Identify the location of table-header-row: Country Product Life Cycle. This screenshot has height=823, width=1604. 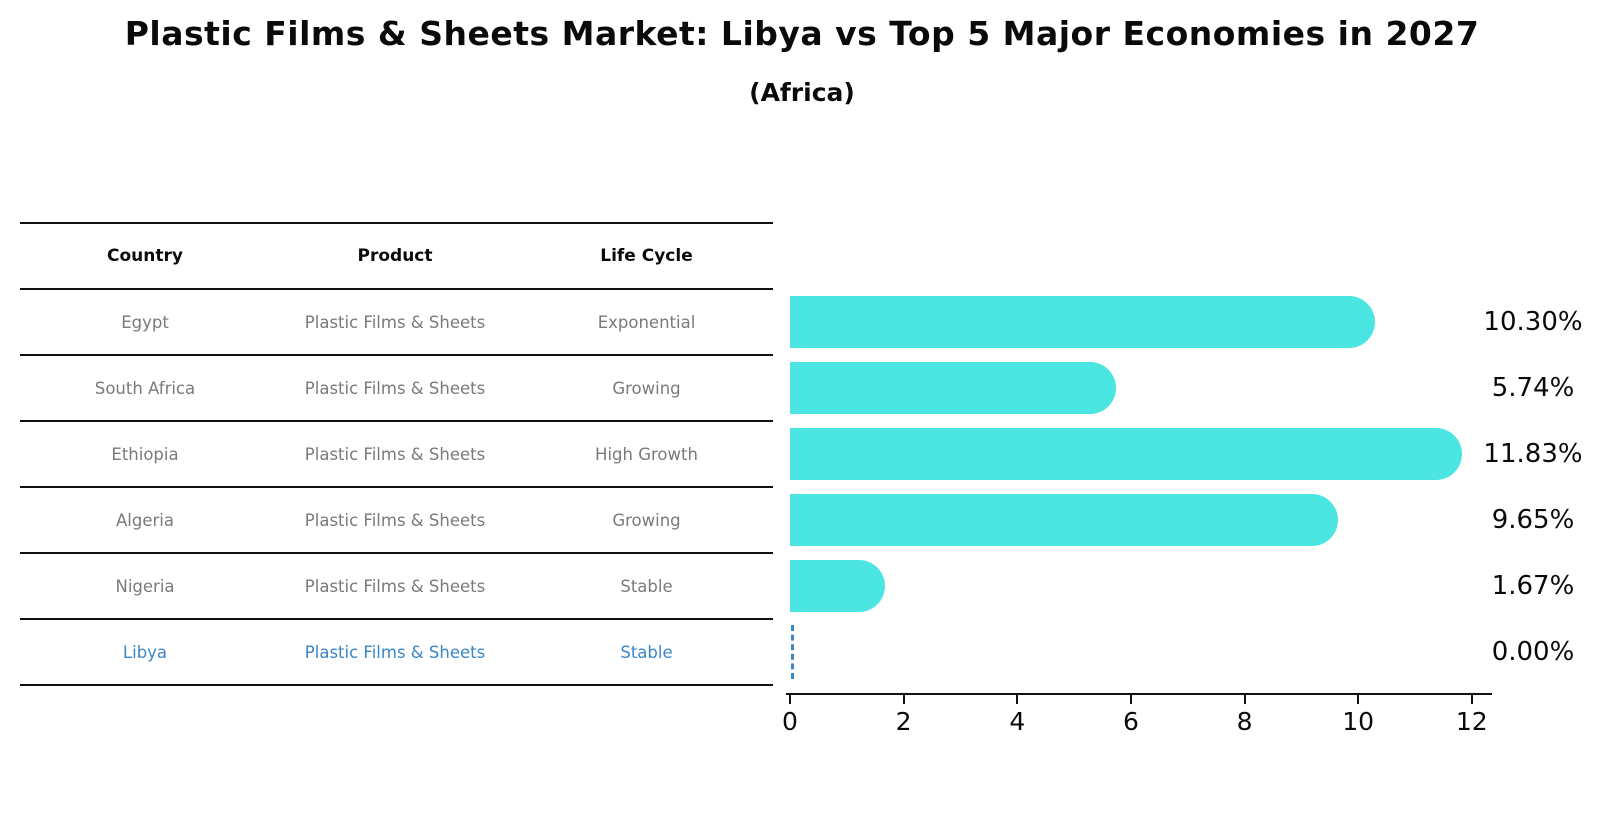
(396, 257).